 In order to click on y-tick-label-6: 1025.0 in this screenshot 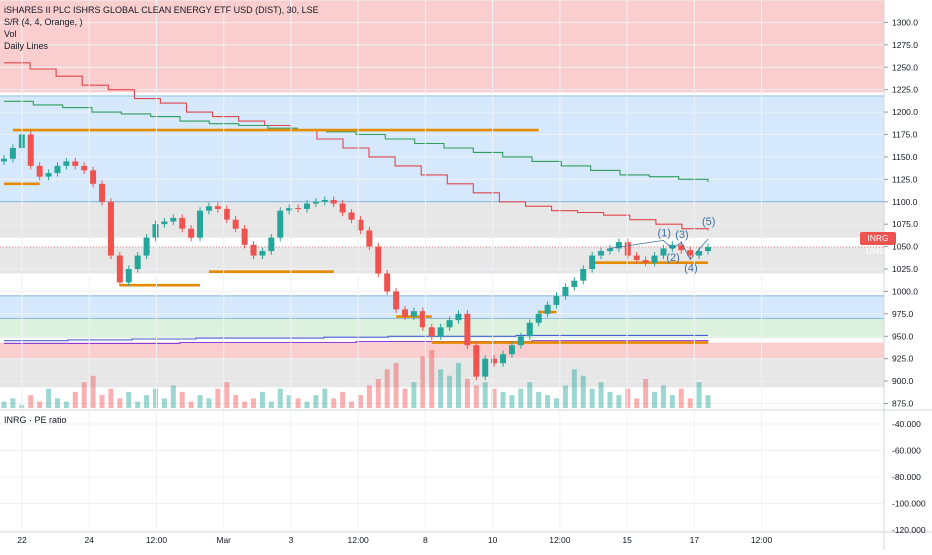, I will do `click(905, 269)`.